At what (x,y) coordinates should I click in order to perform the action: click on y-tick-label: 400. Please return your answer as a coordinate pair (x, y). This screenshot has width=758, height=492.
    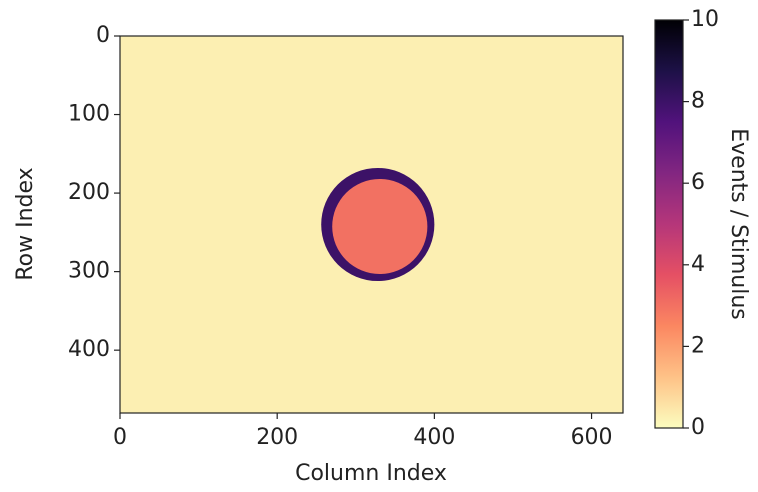
    Looking at the image, I should click on (89, 349).